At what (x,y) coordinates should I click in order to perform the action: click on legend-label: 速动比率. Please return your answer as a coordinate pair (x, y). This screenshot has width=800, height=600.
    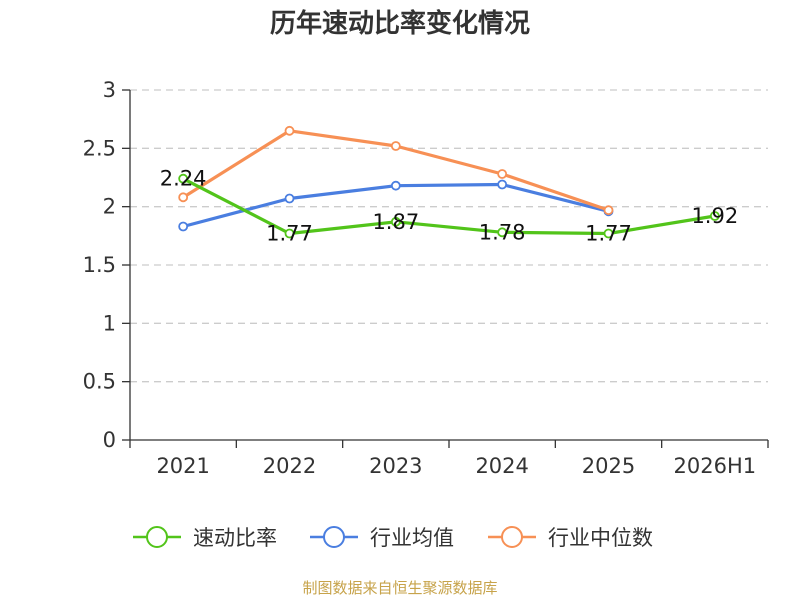
    Looking at the image, I should click on (235, 538).